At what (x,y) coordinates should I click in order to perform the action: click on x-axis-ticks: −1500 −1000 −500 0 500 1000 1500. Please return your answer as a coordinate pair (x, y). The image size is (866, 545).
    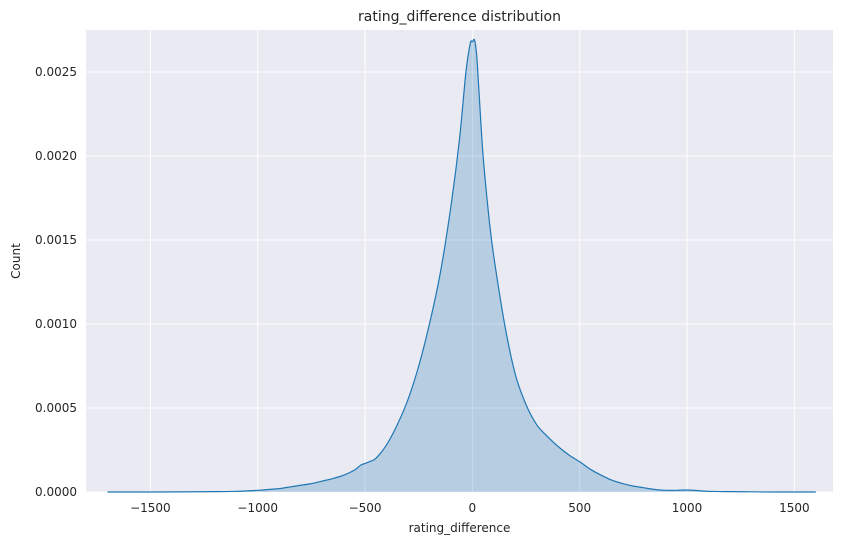
    Looking at the image, I should click on (470, 508).